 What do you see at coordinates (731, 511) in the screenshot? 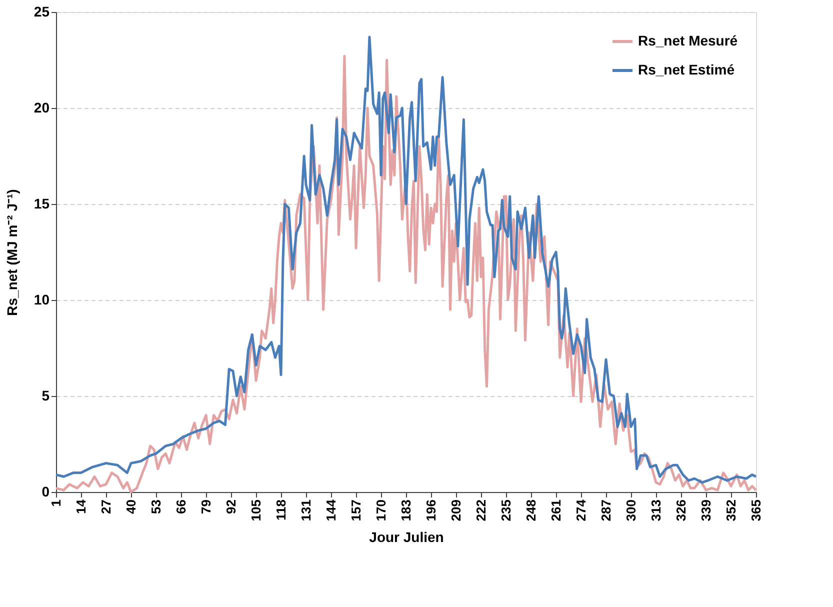
I see `x-tick-label: 352` at bounding box center [731, 511].